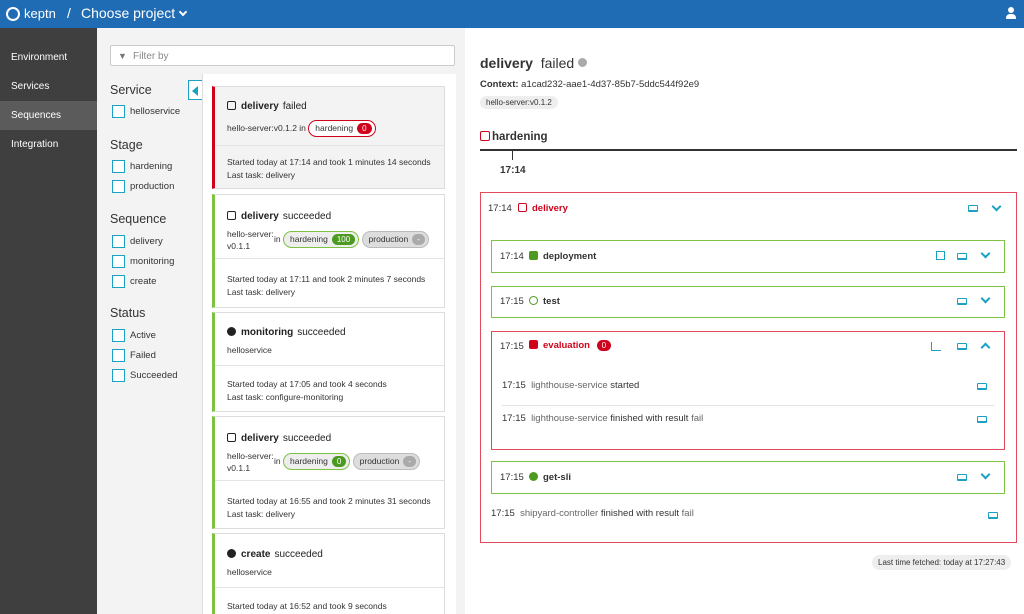  What do you see at coordinates (512, 256) in the screenshot?
I see `time: 17:14` at bounding box center [512, 256].